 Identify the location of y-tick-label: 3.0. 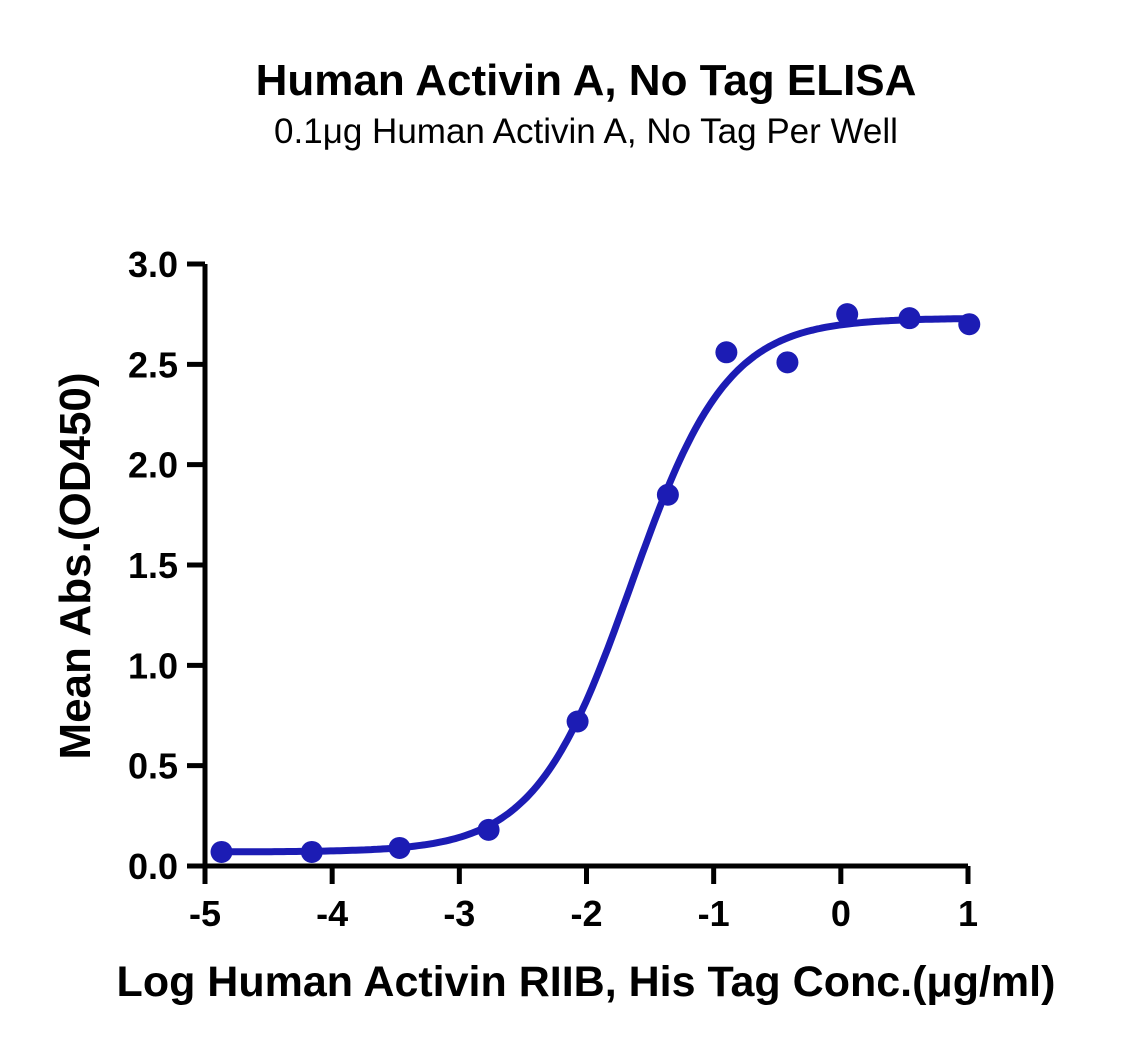
(153, 264).